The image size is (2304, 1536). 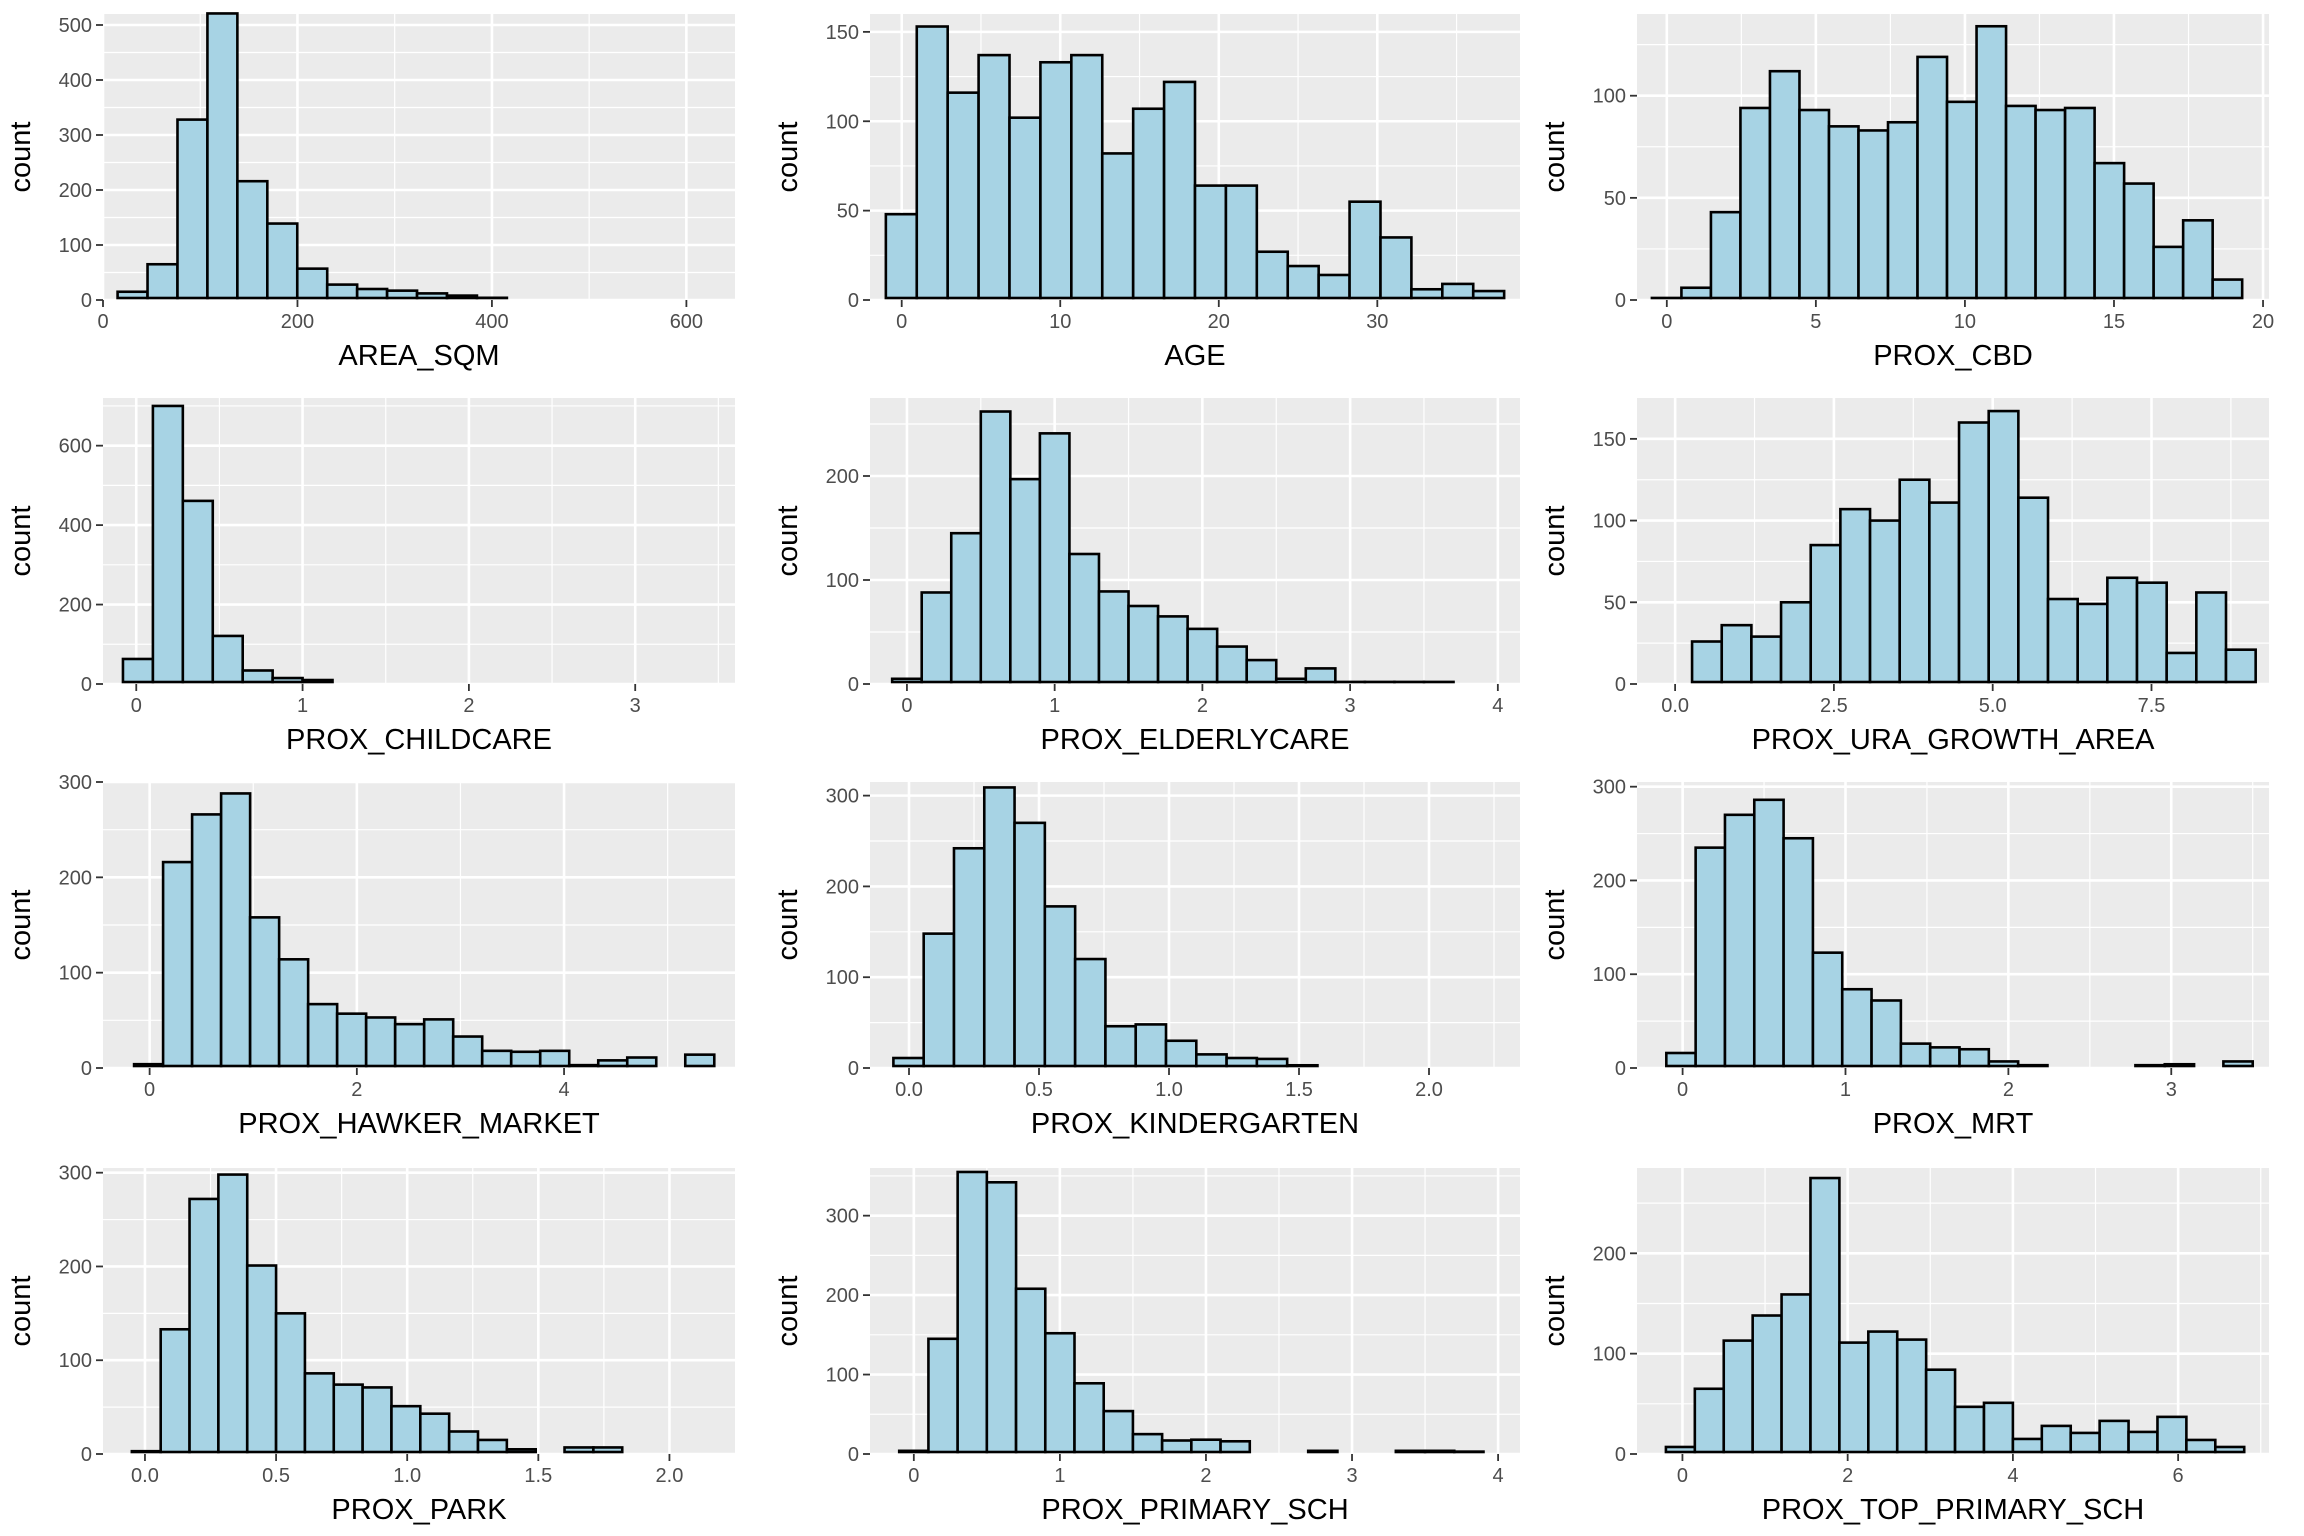 I want to click on x-tick-label: 0.5, so click(x=276, y=1476).